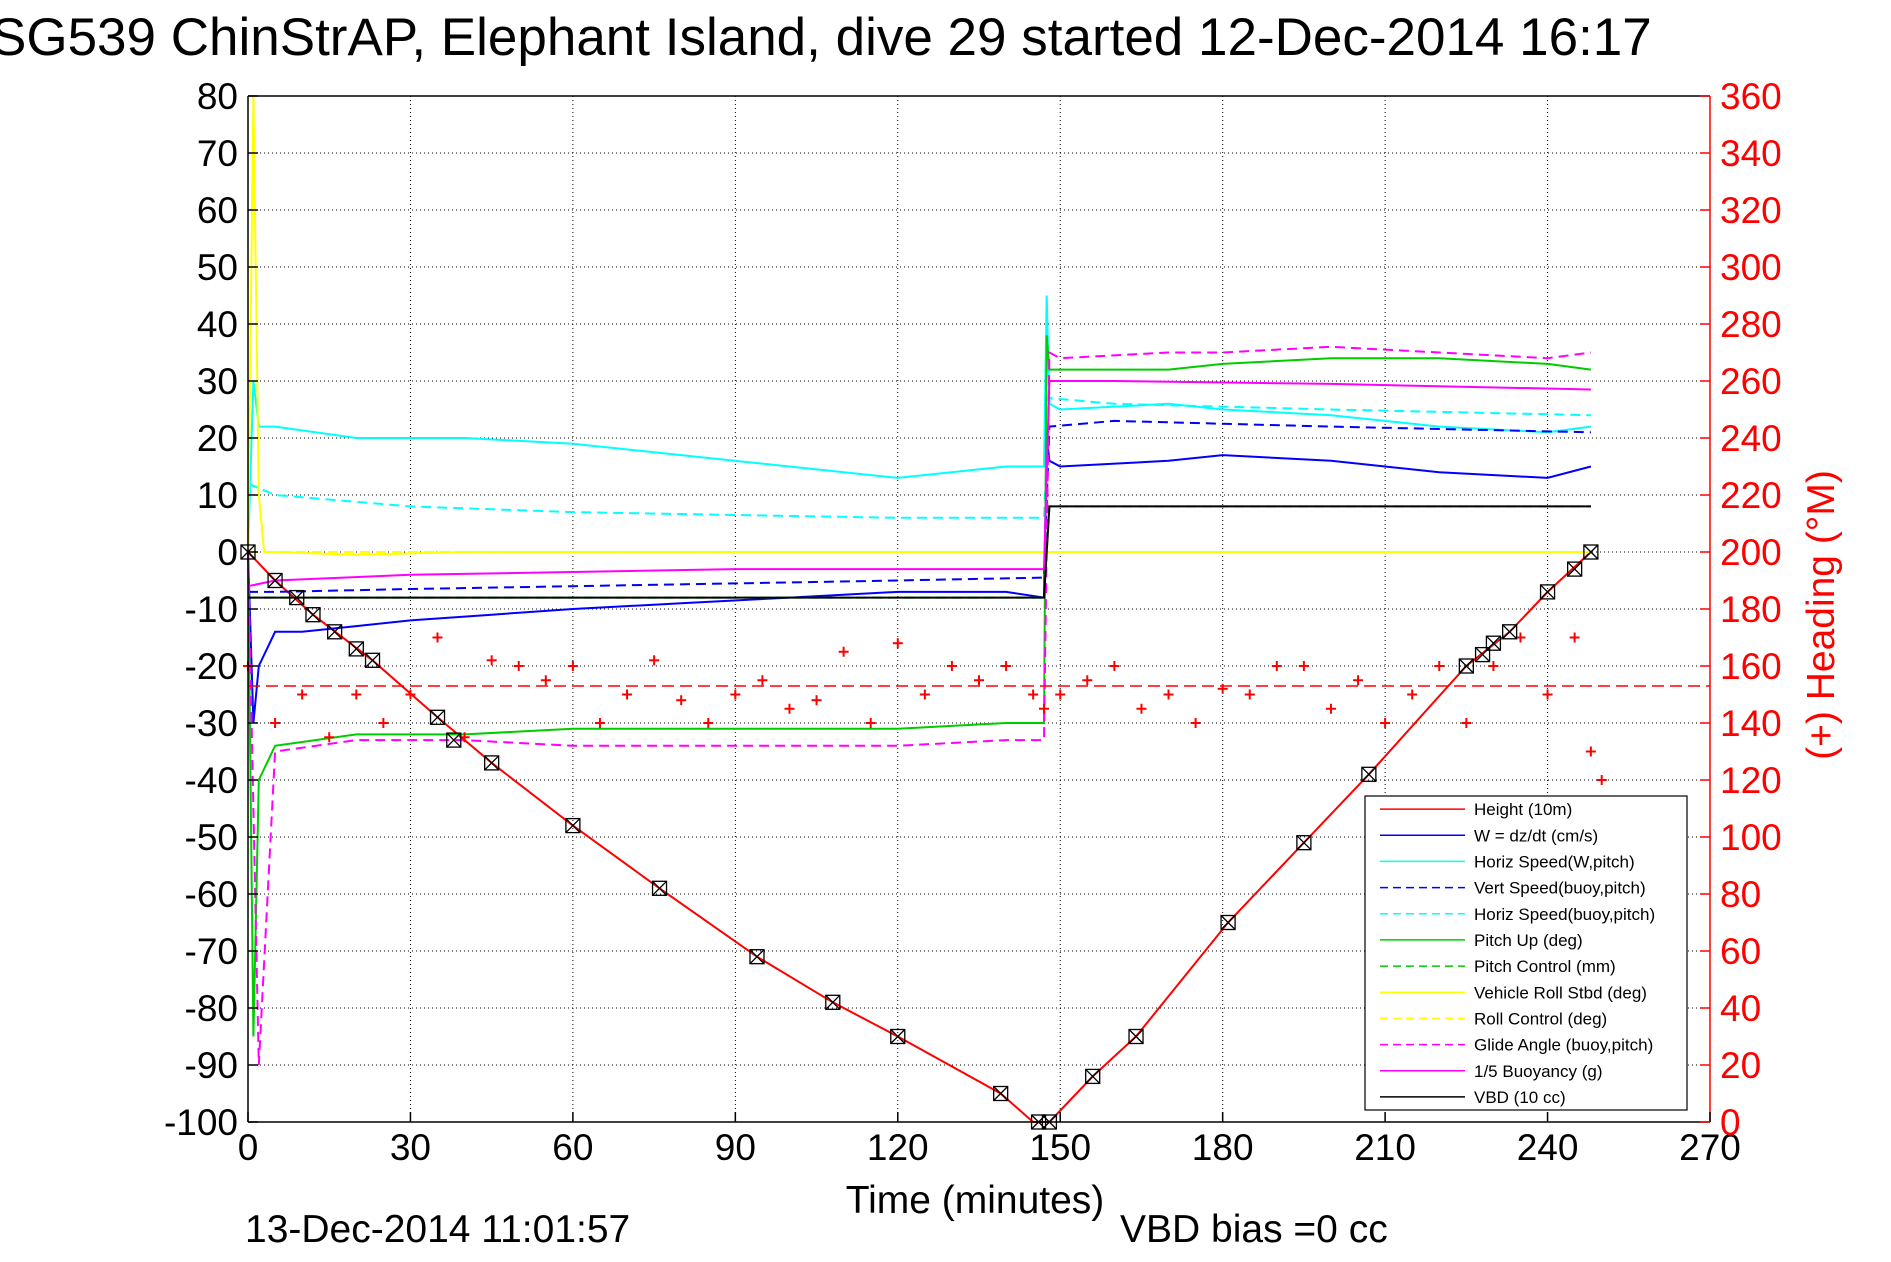 The height and width of the screenshot is (1262, 1891). I want to click on x-ticks: 0 30 60 90 120 150 180 210 240 270, so click(989, 1140).